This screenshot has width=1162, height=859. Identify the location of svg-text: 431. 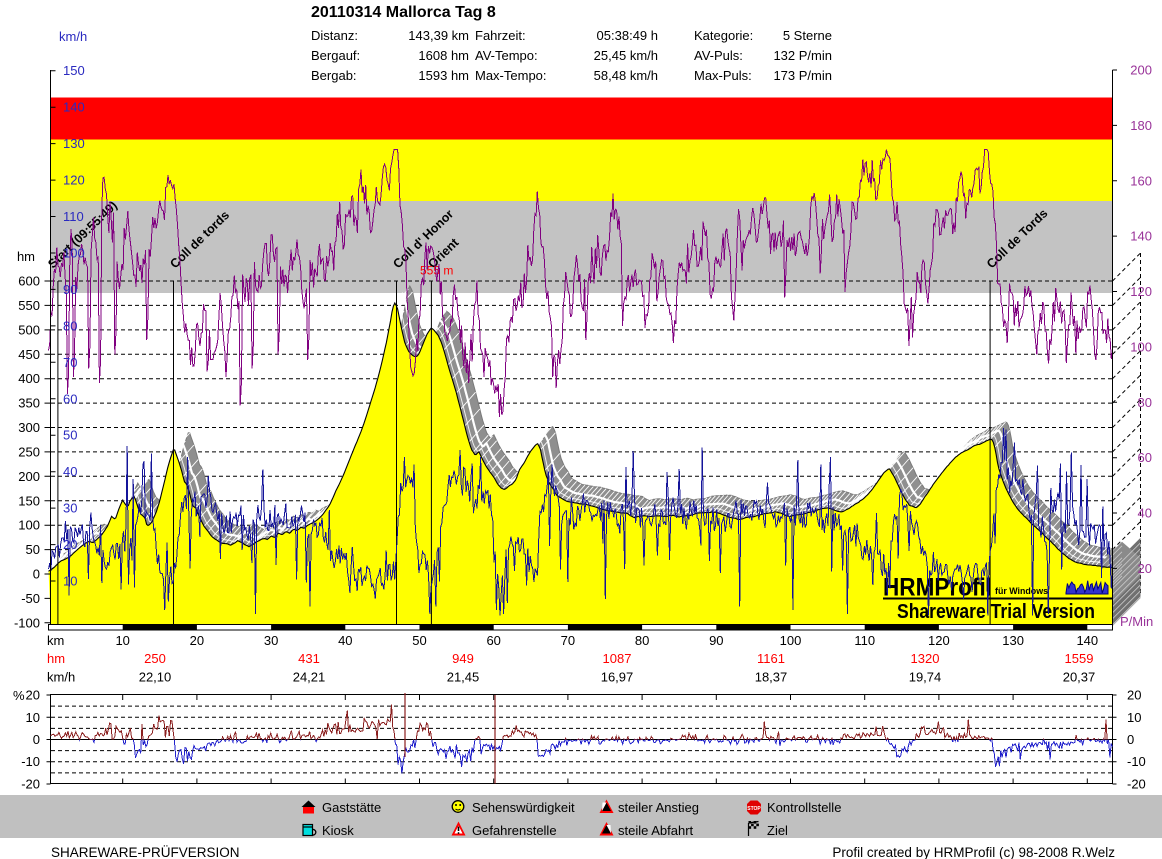
(309, 658).